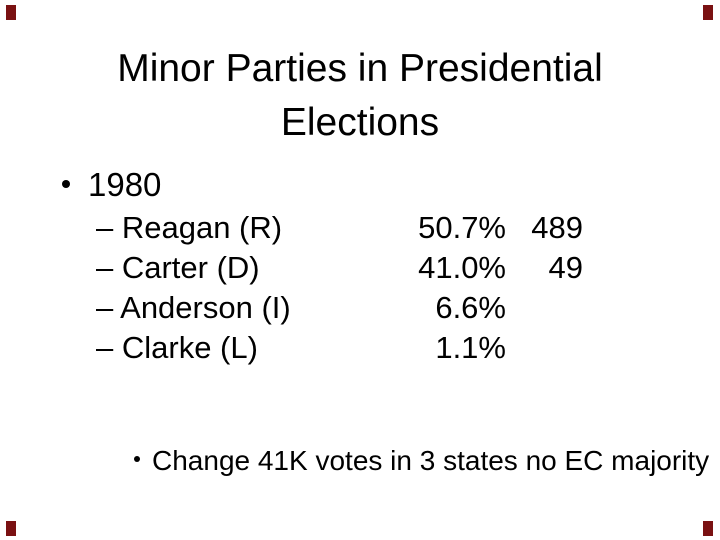 Image resolution: width=720 pixels, height=540 pixels. What do you see at coordinates (177, 347) in the screenshot?
I see `candidate-name: – Clarke (L)` at bounding box center [177, 347].